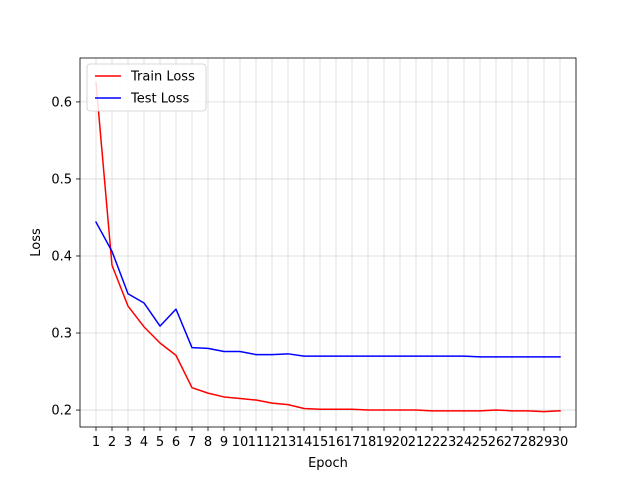  Describe the element at coordinates (61, 179) in the screenshot. I see `y-tick-label: 0.5` at that location.